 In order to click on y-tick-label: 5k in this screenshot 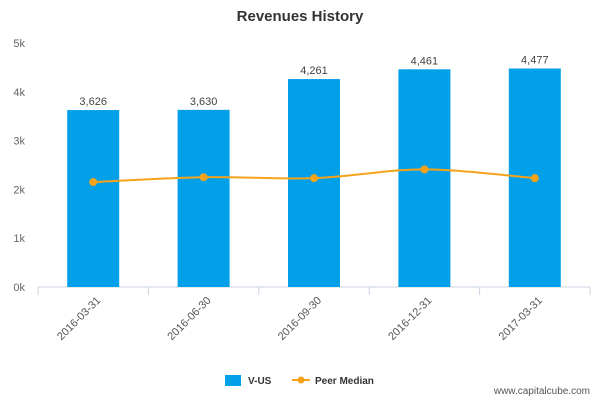, I will do `click(19, 44)`.